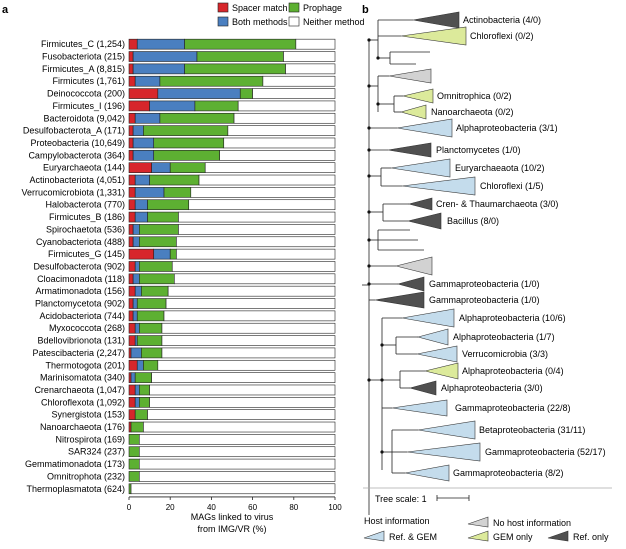 The width and height of the screenshot is (626, 549). Describe the element at coordinates (80, 304) in the screenshot. I see `category-label: Planctomycetota (902)` at that location.